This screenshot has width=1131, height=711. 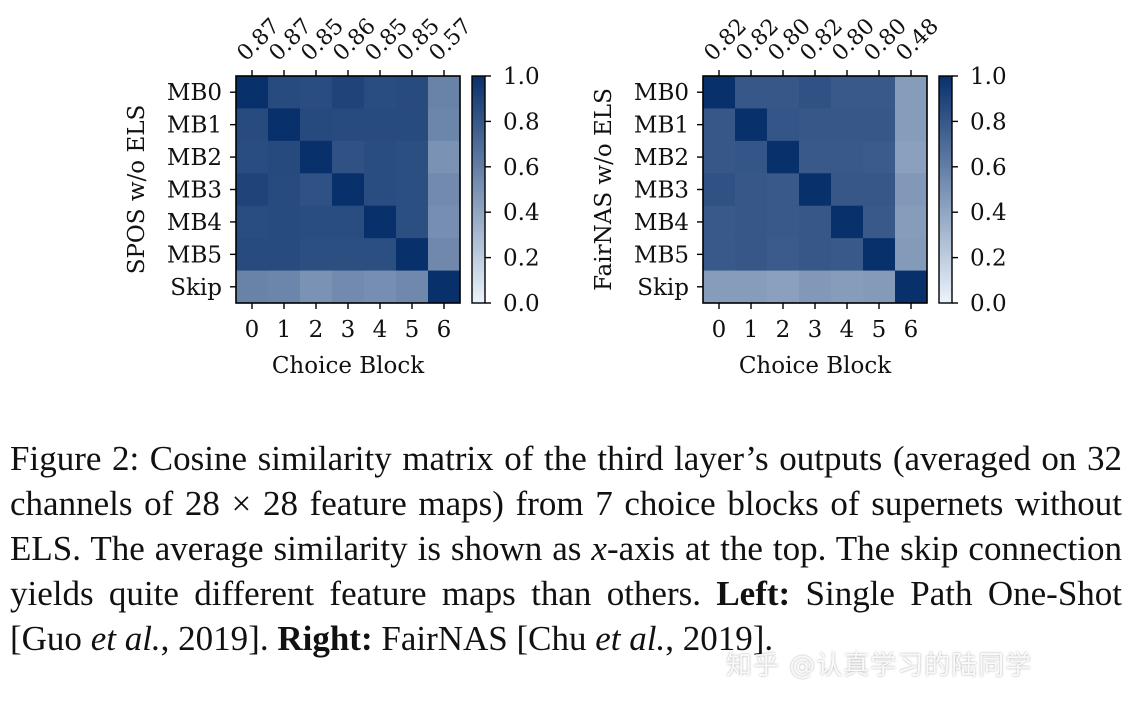 I want to click on caption-et-al-2: et al., so click(x=630, y=638).